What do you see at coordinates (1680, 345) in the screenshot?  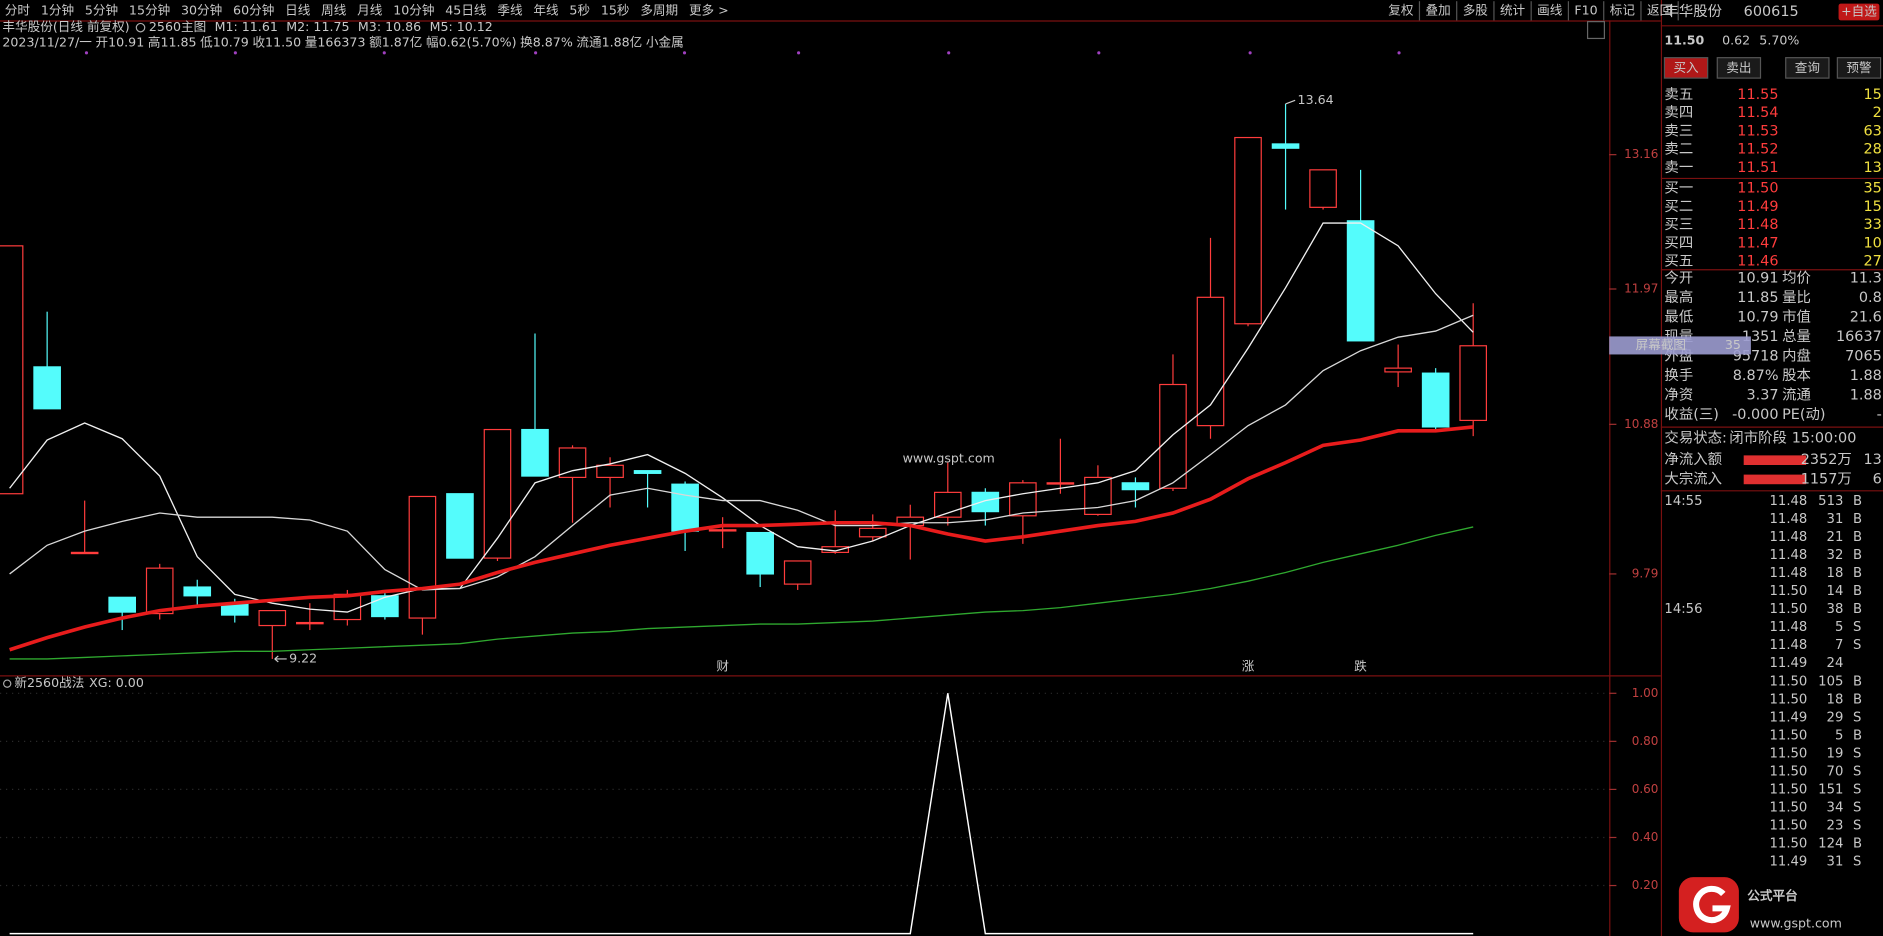 I see `screenshot-overlay-bg` at bounding box center [1680, 345].